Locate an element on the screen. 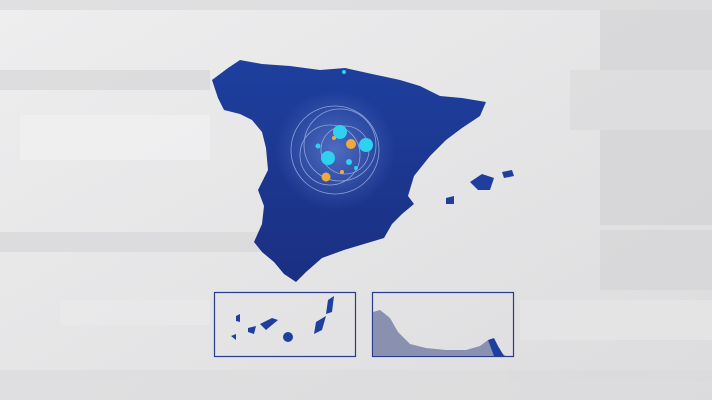 This screenshot has height=400, width=712. north-africa-inset is located at coordinates (443, 324).